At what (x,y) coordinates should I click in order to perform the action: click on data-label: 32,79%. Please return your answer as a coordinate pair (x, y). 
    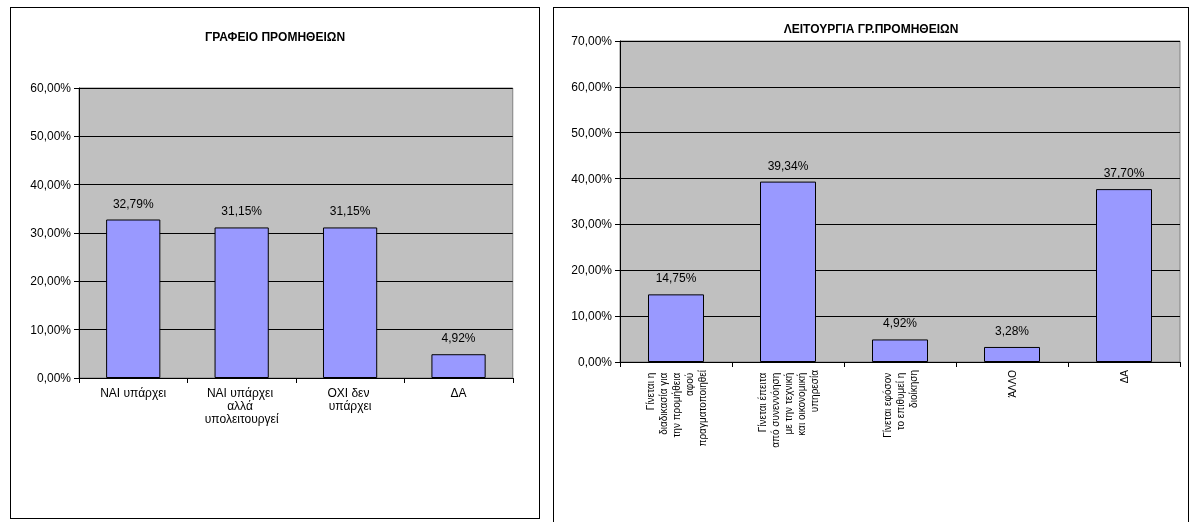
    Looking at the image, I should click on (133, 203).